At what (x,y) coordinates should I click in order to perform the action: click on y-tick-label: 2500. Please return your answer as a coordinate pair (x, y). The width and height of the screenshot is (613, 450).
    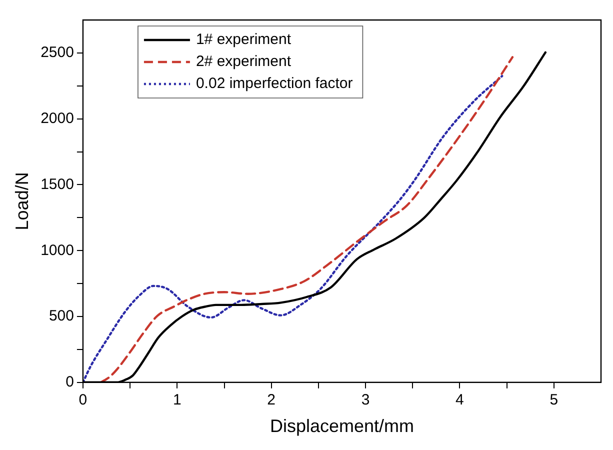
    Looking at the image, I should click on (57, 53).